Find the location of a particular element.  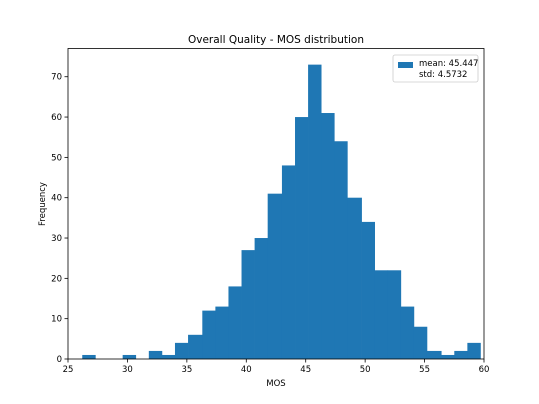

y-tick-label-7: 70 is located at coordinates (56, 78).